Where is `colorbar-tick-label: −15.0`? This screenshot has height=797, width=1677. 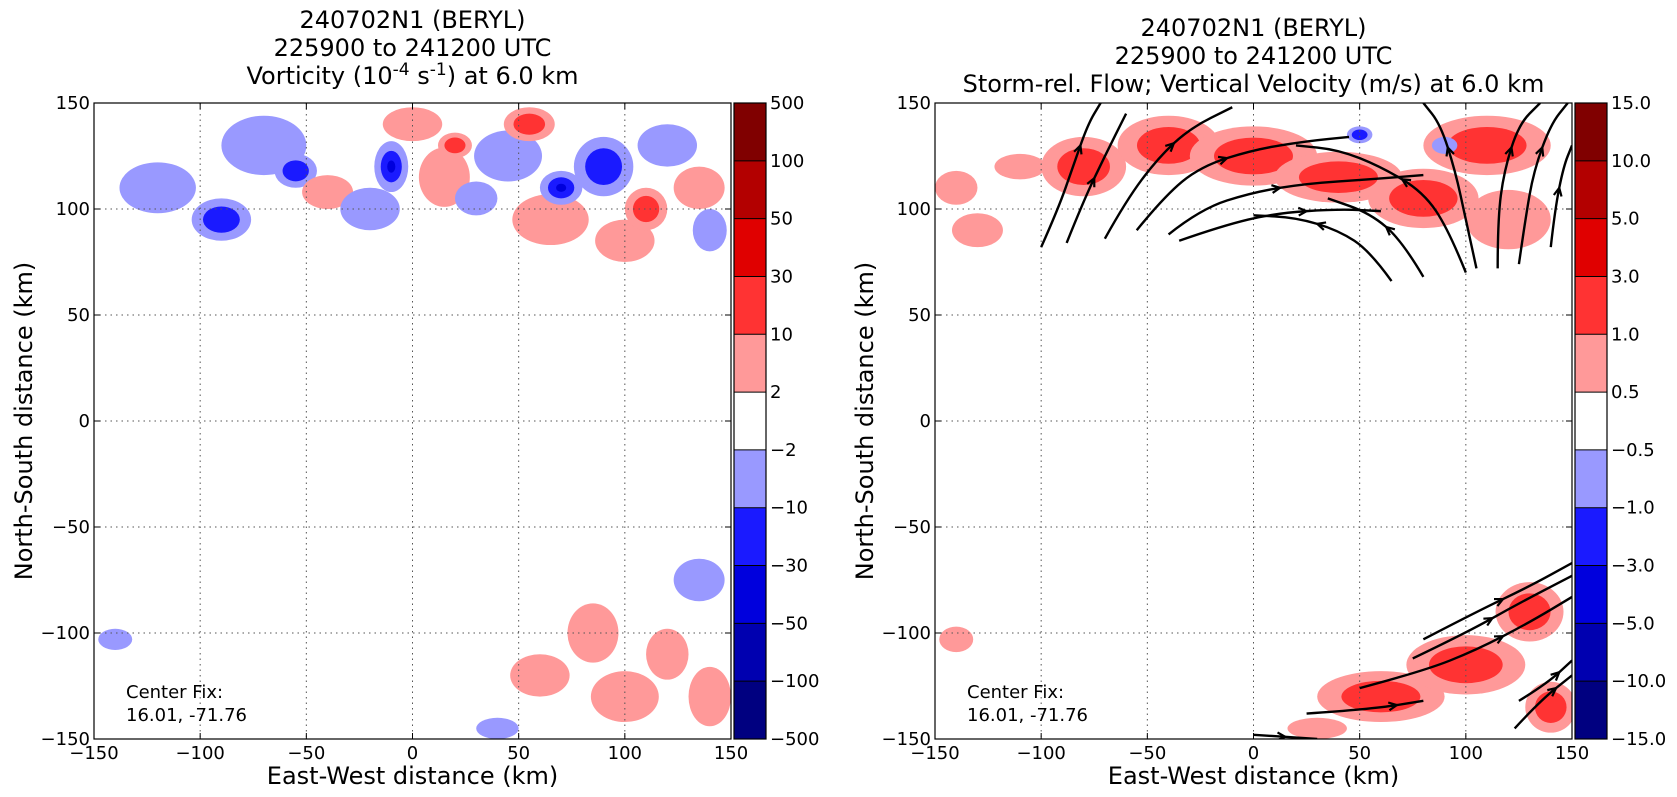
colorbar-tick-label: −15.0 is located at coordinates (1638, 739).